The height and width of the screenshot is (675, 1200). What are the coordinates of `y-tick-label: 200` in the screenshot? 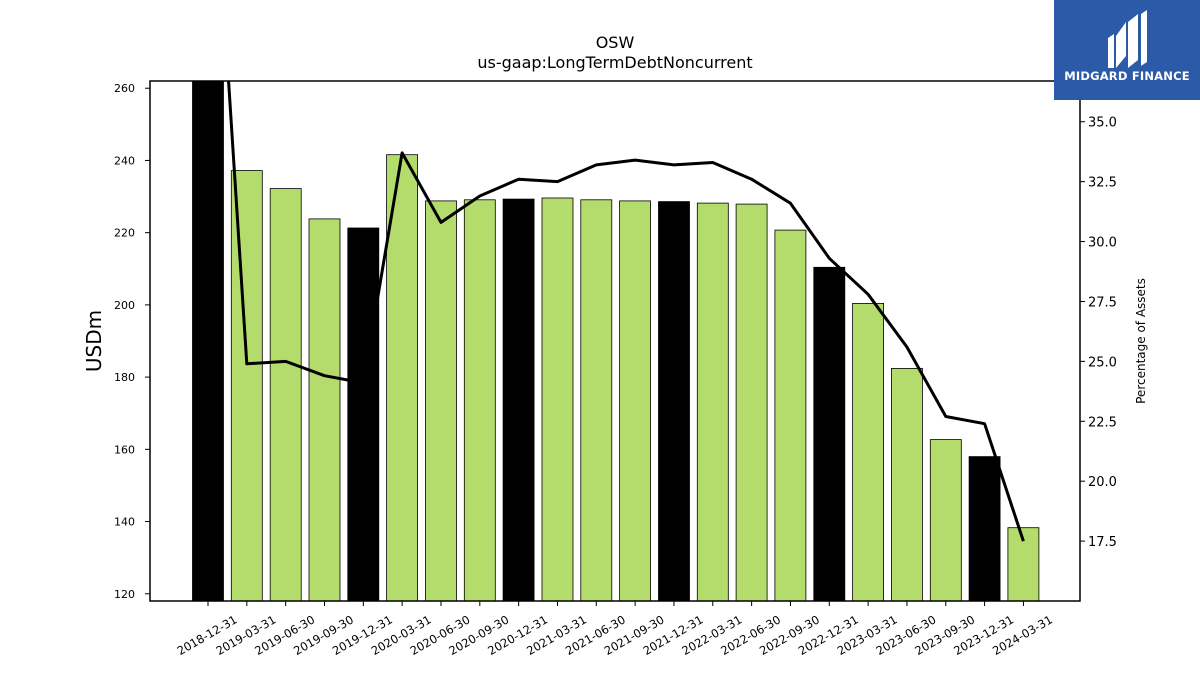 It's located at (124, 305).